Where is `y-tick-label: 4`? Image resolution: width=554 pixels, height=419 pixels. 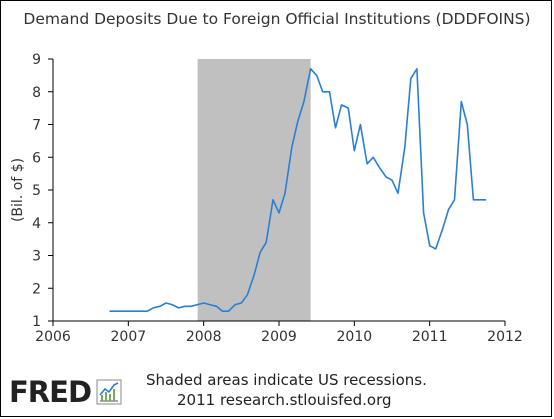
y-tick-label: 4 is located at coordinates (36, 224).